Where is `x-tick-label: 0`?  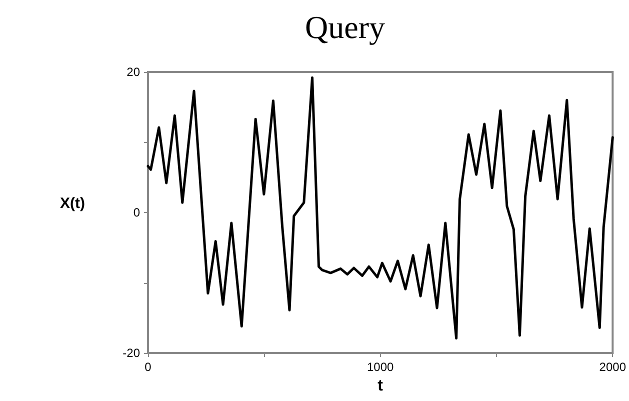
x-tick-label: 0 is located at coordinates (148, 367).